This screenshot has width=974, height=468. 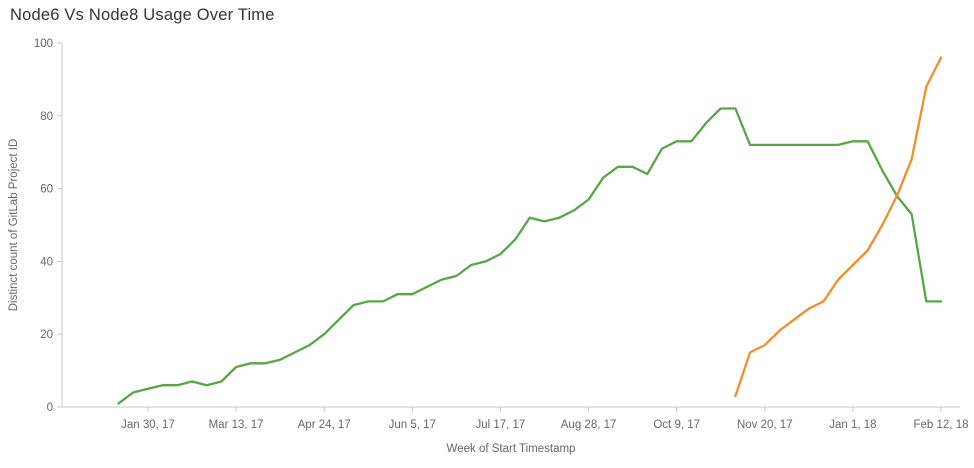 I want to click on x-tick-label: Feb 12, 18, so click(x=941, y=425).